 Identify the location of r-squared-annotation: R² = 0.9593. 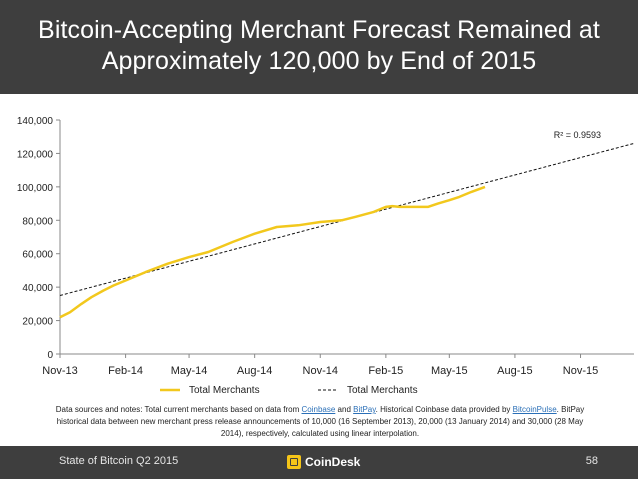
(577, 135).